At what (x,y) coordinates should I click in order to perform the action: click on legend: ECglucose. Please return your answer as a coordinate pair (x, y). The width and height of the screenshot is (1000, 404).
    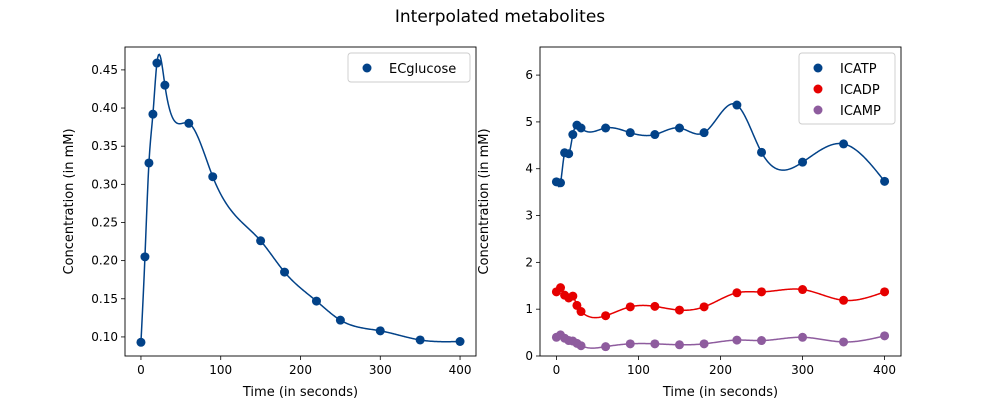
    Looking at the image, I should click on (409, 67).